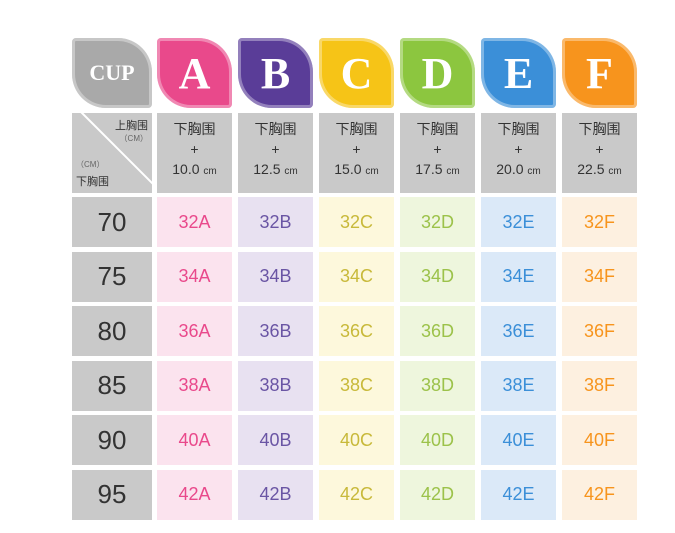 This screenshot has width=675, height=533. Describe the element at coordinates (194, 276) in the screenshot. I see `size-cell: 34A` at that location.